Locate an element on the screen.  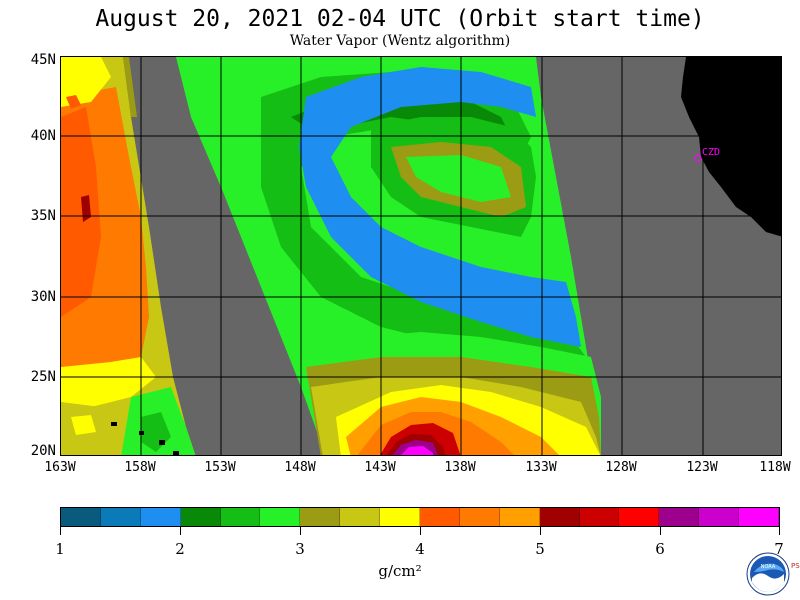
lon-label-123w: 123W is located at coordinates (702, 467).